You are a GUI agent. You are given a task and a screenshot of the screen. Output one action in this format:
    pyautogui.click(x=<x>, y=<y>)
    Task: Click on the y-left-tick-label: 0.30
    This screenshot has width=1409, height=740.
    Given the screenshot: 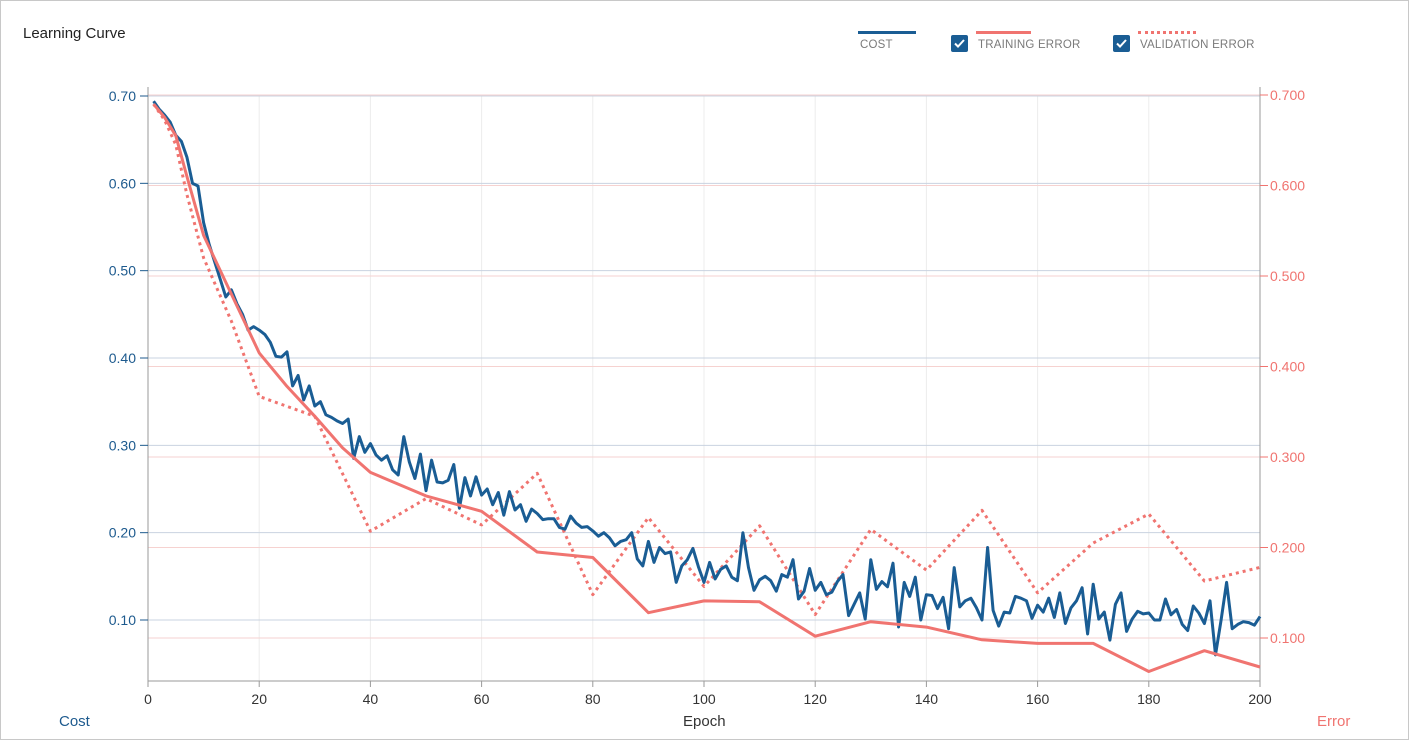 What is the action you would take?
    pyautogui.click(x=122, y=445)
    